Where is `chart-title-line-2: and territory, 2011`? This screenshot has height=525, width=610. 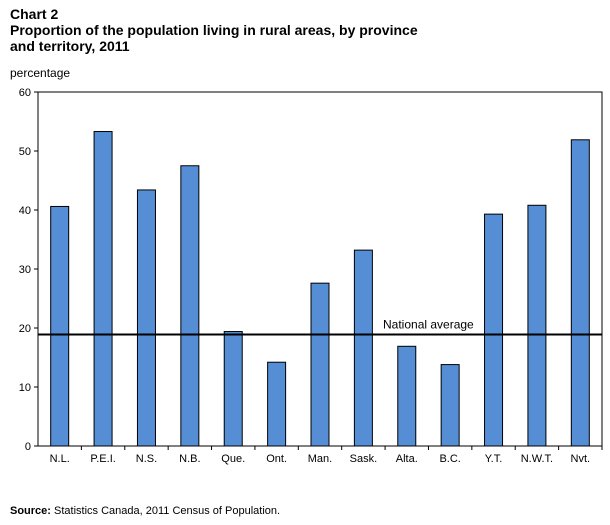 chart-title-line-2: and territory, 2011 is located at coordinates (70, 46).